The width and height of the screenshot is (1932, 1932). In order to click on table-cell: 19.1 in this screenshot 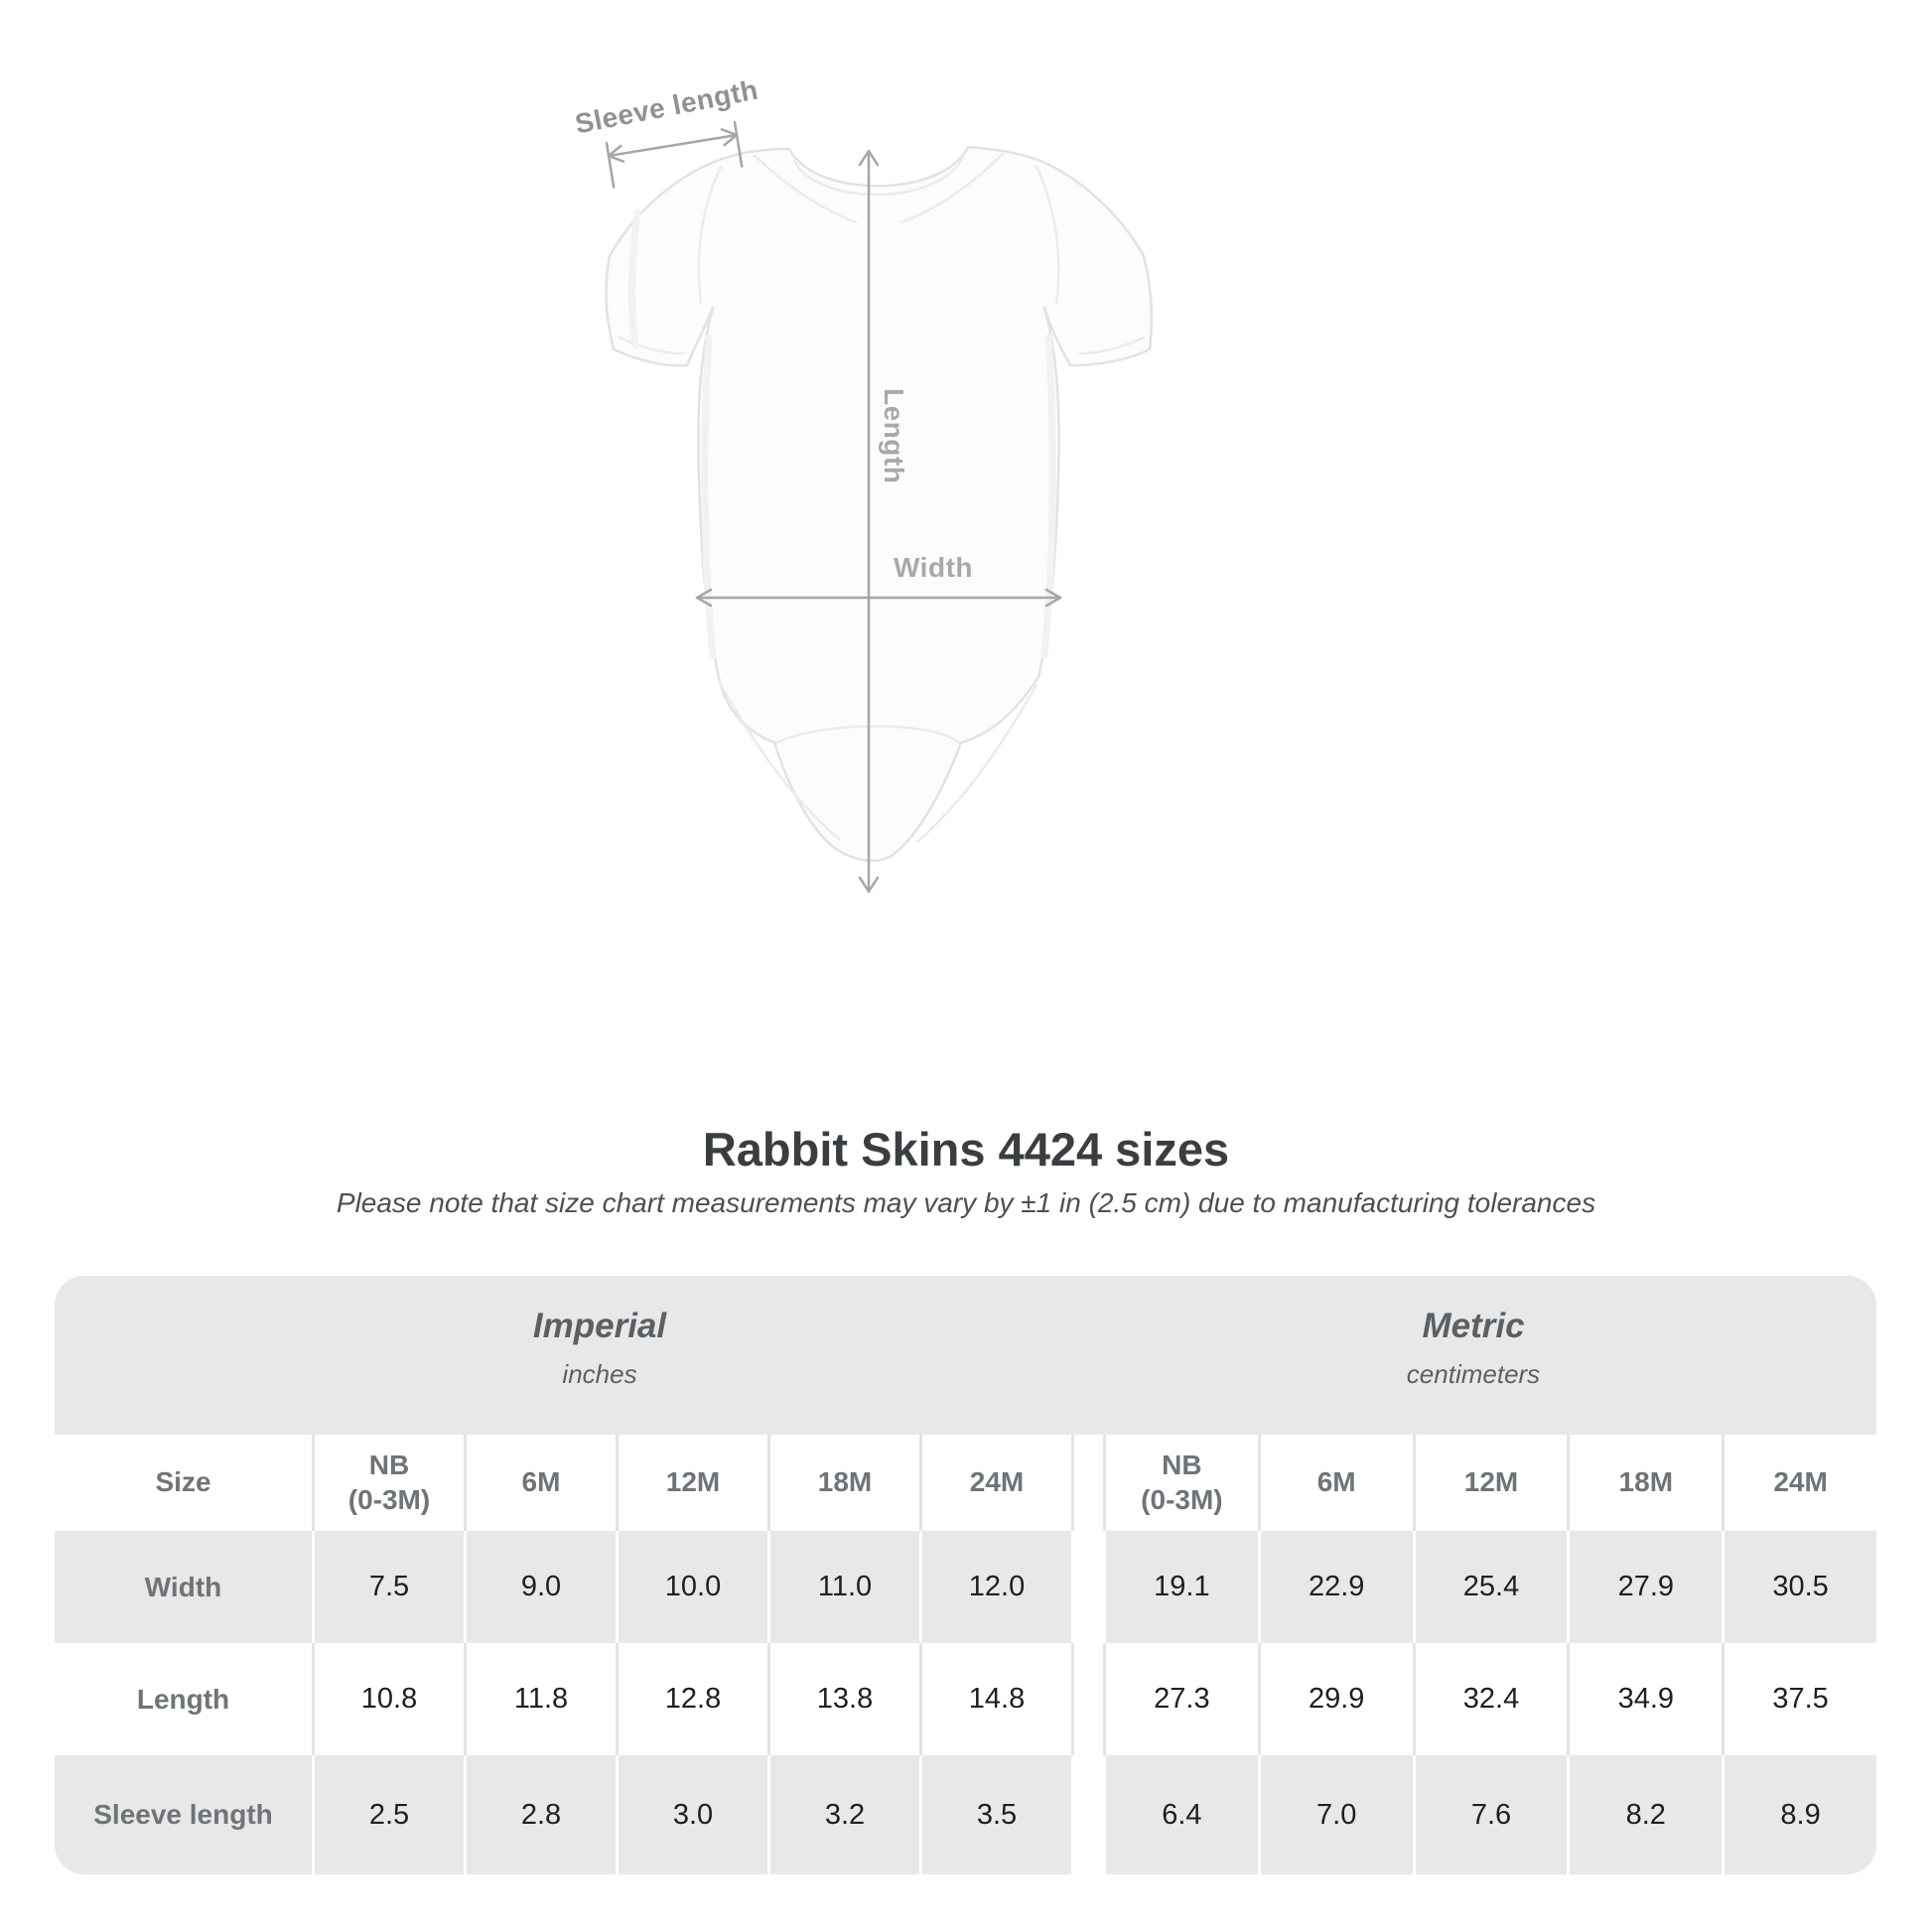, I will do `click(1180, 1587)`.